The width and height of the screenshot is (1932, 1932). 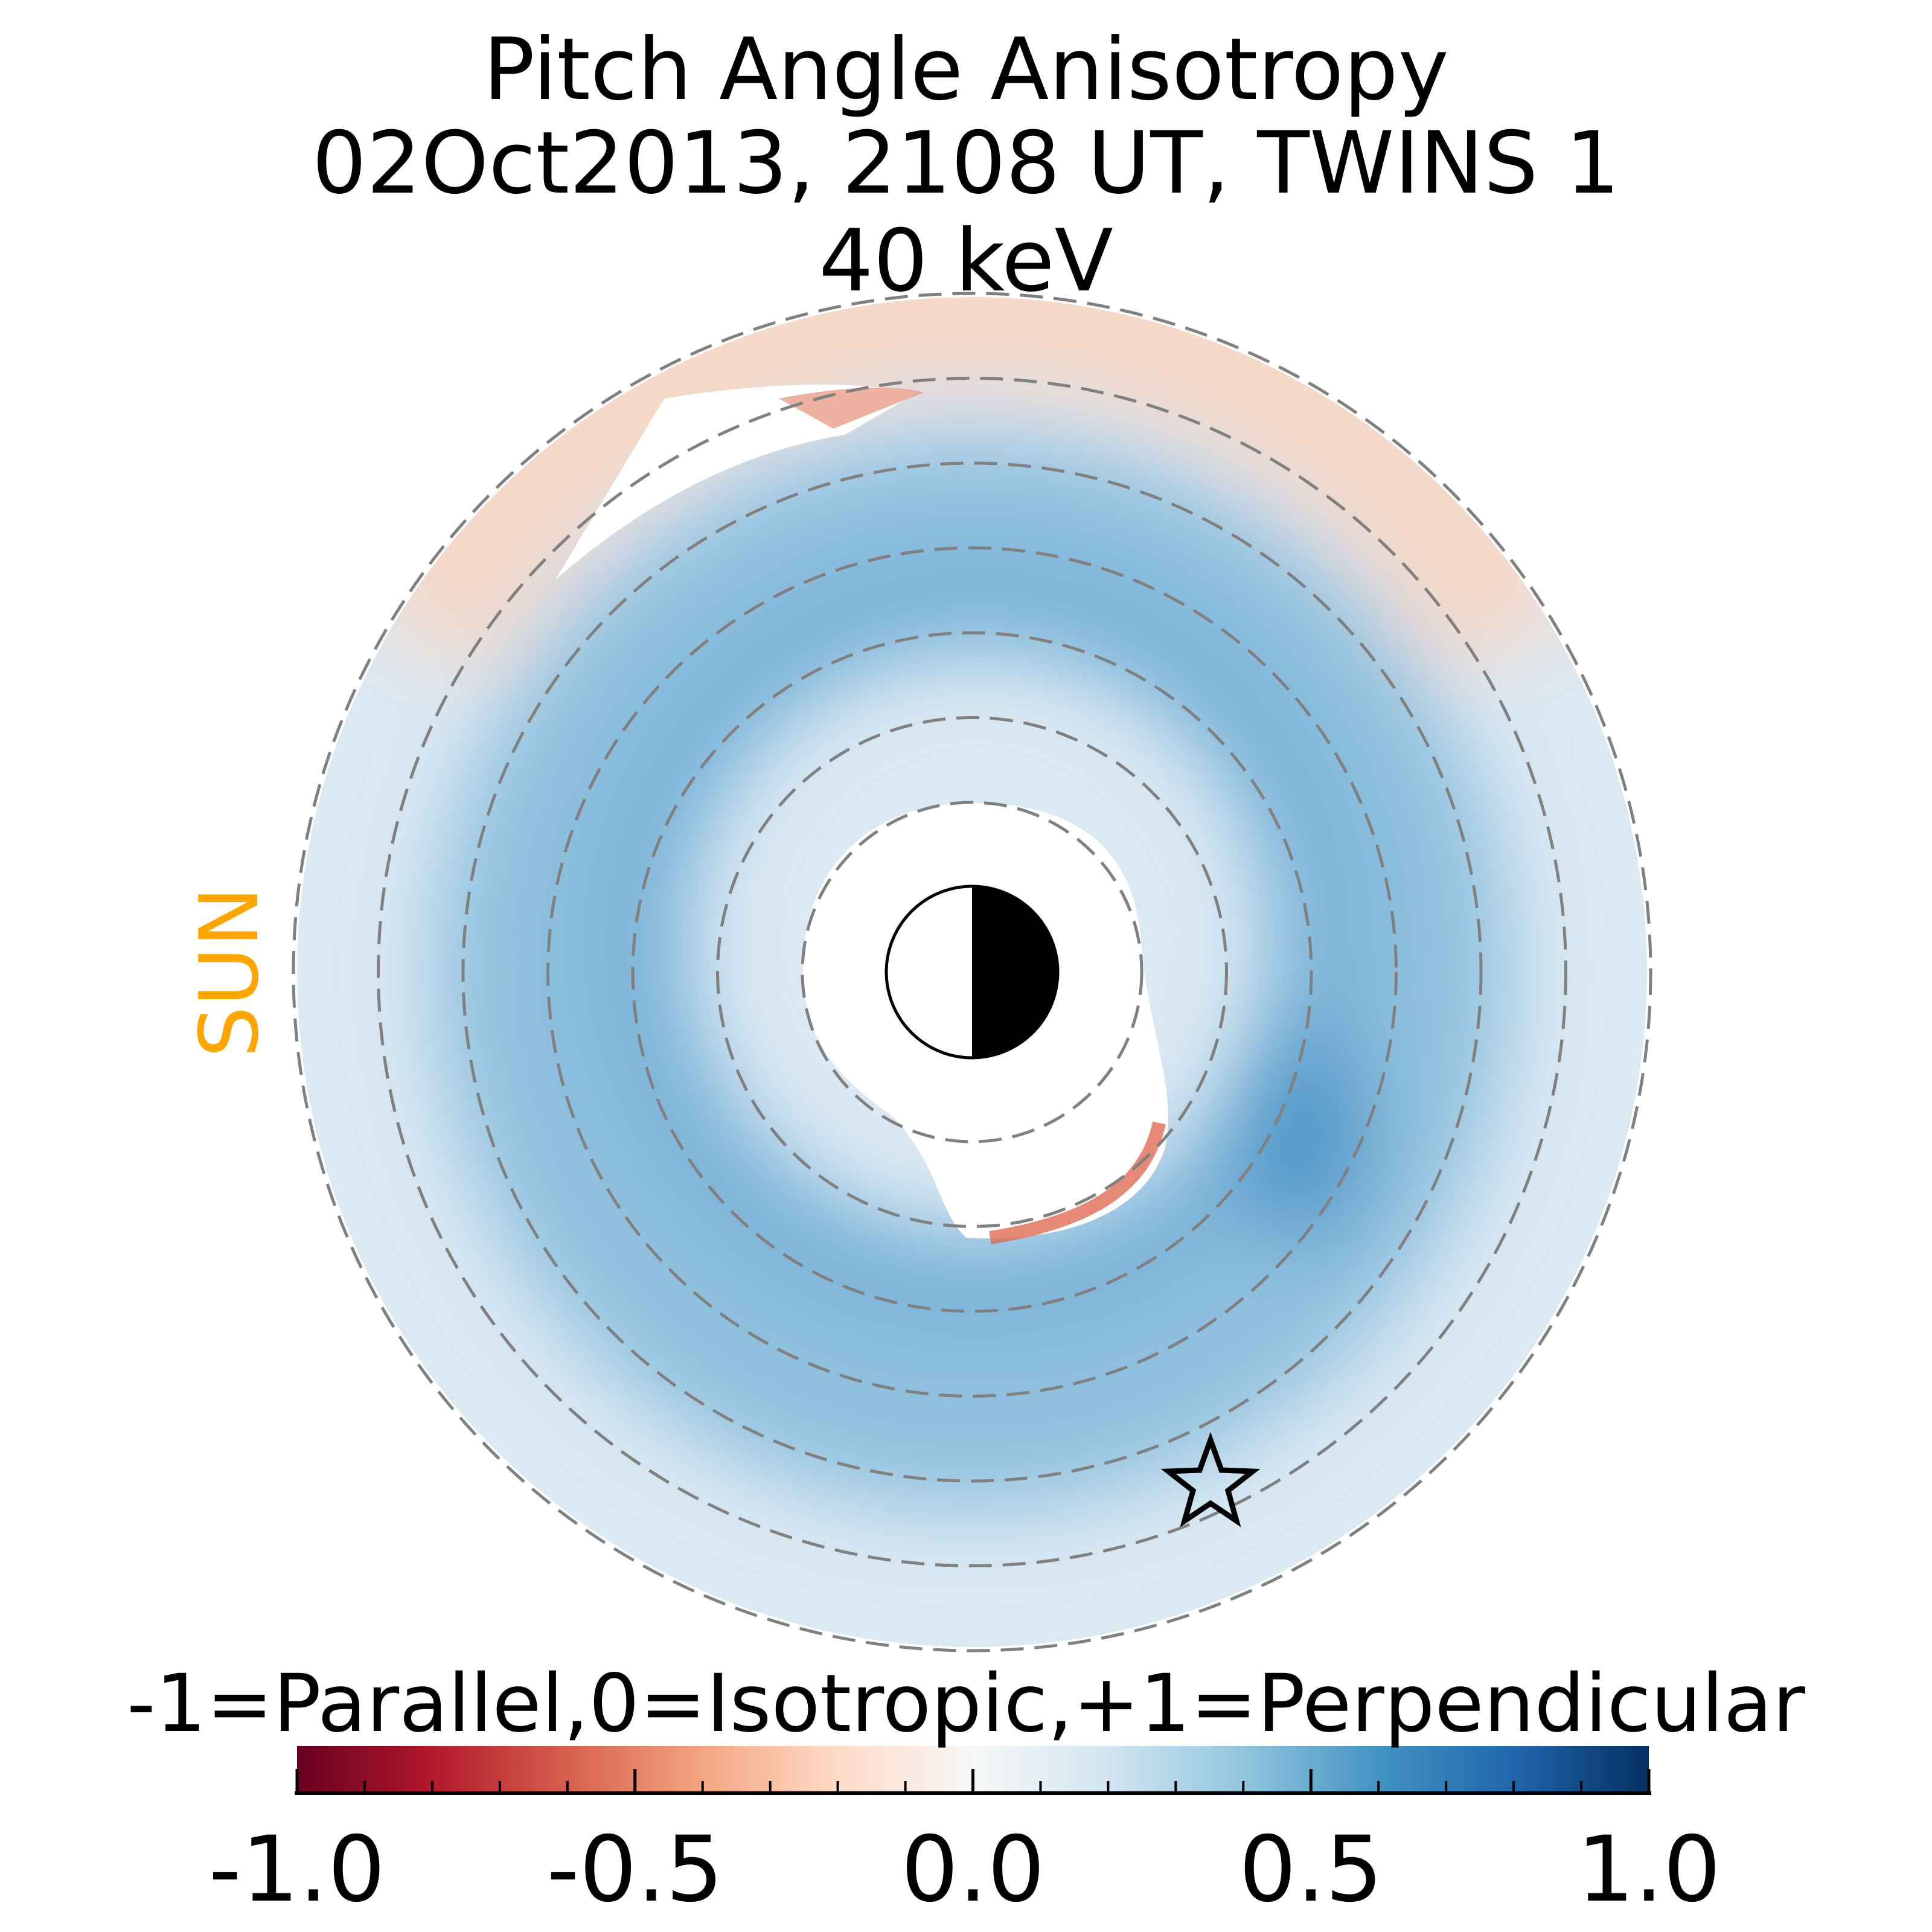 I want to click on colorbar-tick-label: -1.0, so click(x=297, y=1870).